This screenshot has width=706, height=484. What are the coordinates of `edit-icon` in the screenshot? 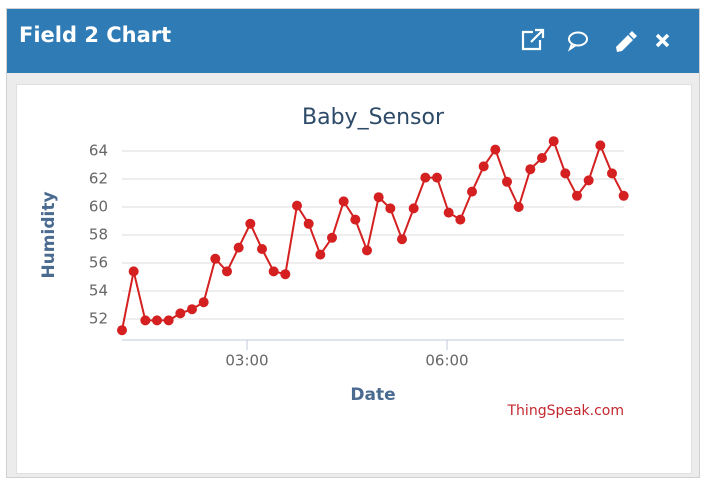 It's located at (626, 41).